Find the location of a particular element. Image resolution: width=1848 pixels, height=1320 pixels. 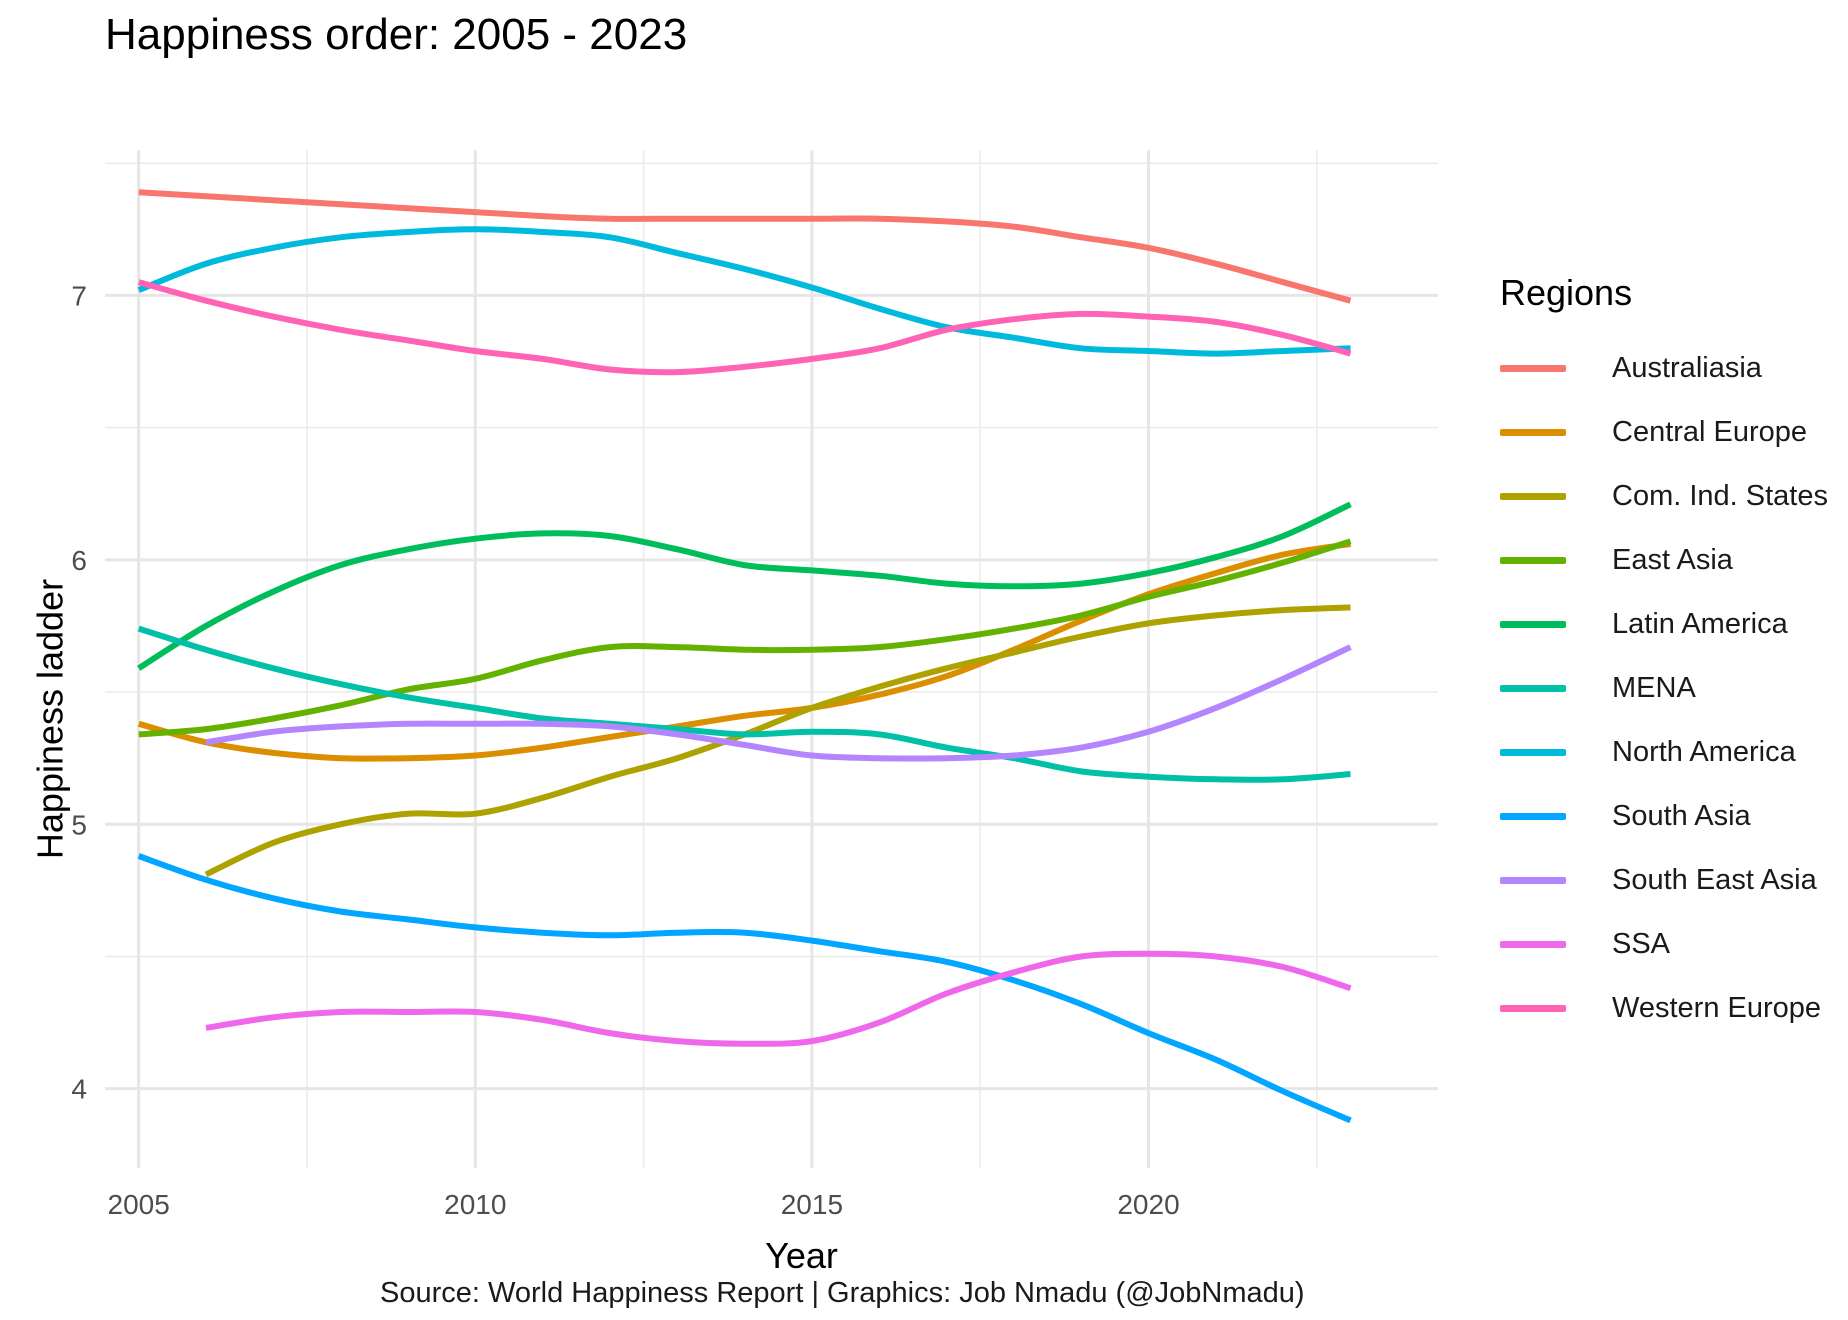

series-line-com-ind-states is located at coordinates (777, 741).